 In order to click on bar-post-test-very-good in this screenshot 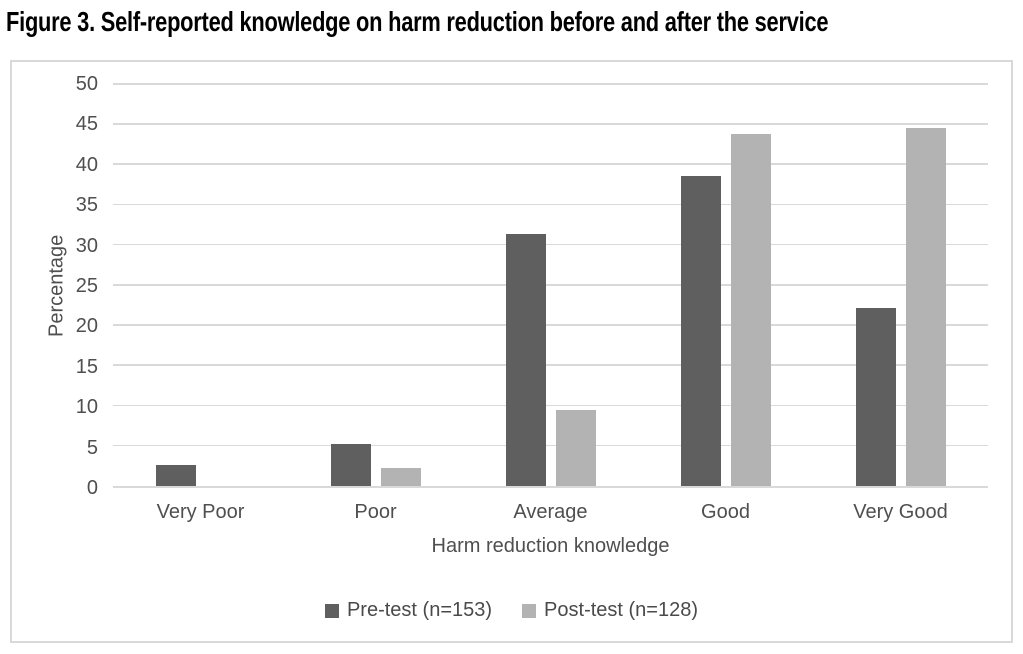, I will do `click(925, 307)`.